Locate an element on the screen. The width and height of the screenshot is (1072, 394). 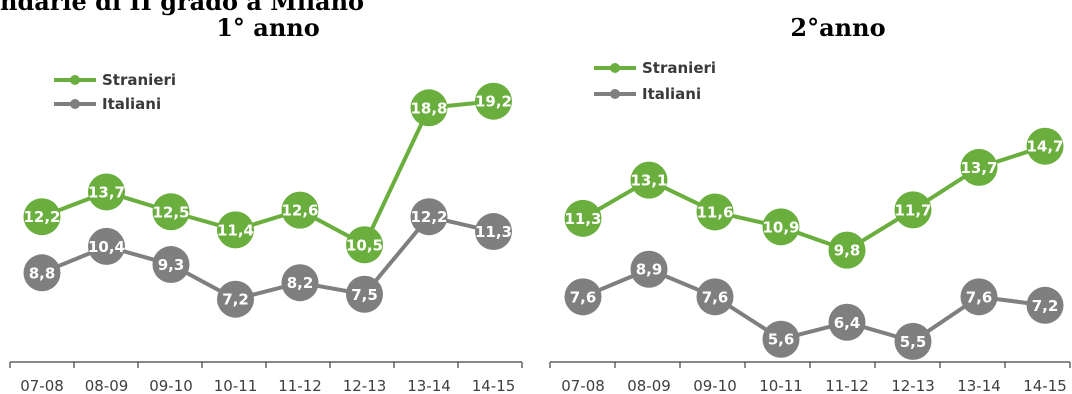
data-label: 14,7 is located at coordinates (1044, 147).